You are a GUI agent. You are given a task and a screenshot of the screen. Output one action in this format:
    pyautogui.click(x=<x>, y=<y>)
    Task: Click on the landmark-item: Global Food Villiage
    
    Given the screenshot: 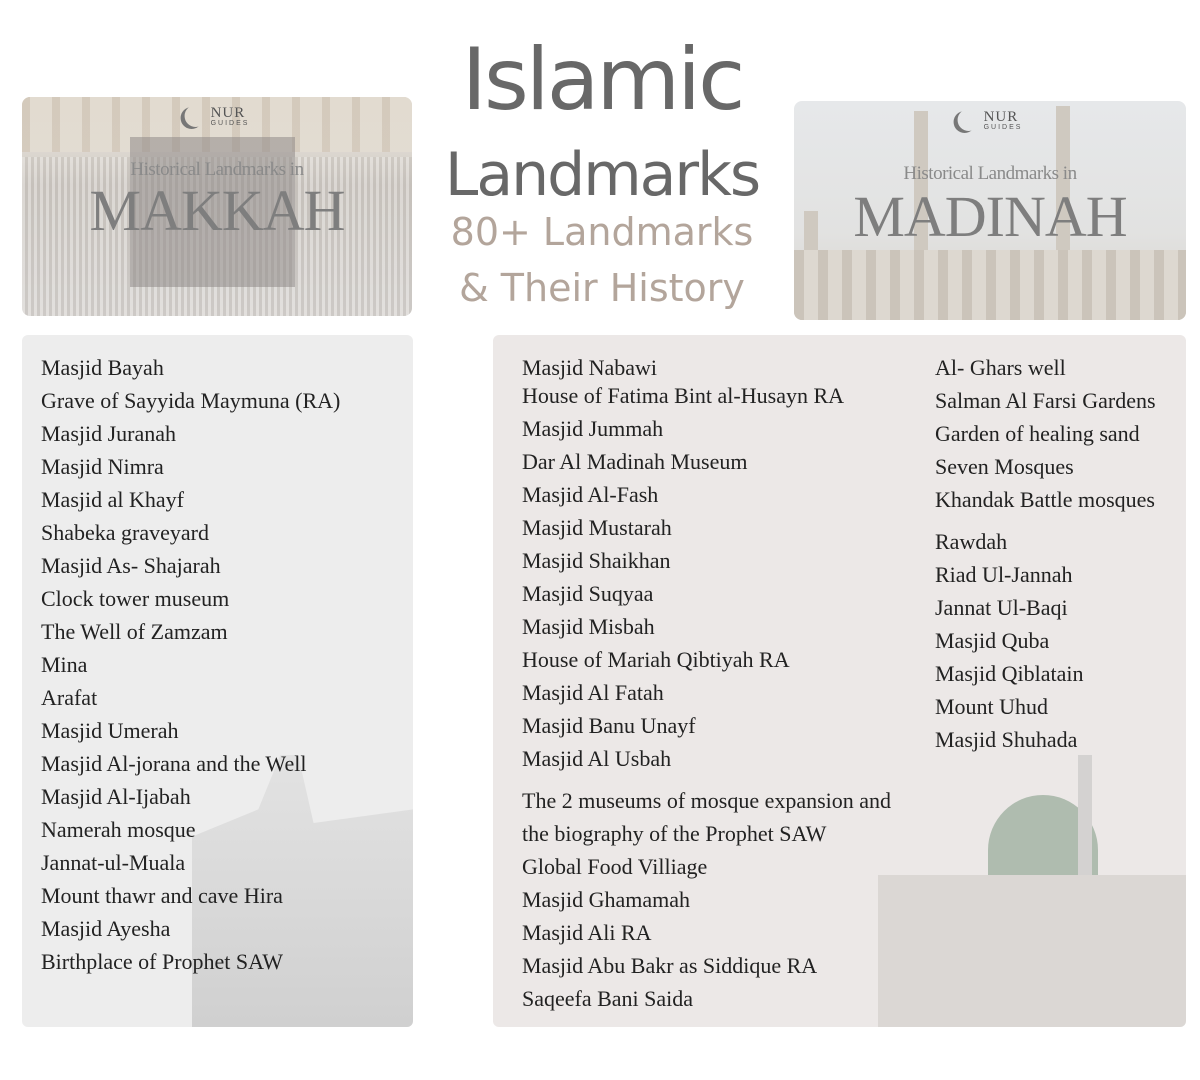 What is the action you would take?
    pyautogui.click(x=615, y=866)
    